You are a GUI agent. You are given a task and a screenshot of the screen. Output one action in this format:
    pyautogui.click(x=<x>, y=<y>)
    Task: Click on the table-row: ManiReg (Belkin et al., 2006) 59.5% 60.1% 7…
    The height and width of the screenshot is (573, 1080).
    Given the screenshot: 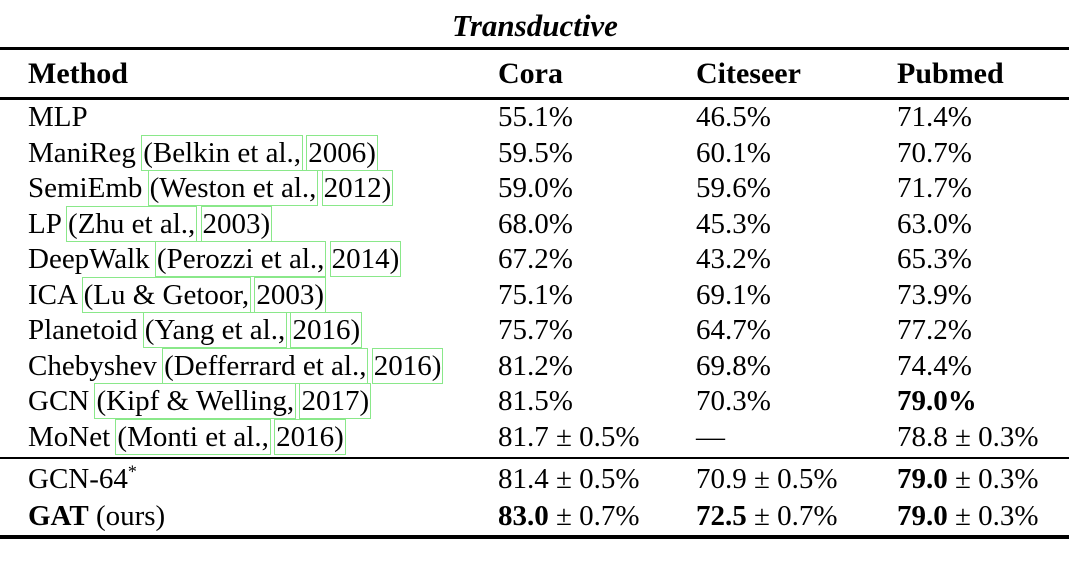 What is the action you would take?
    pyautogui.click(x=534, y=153)
    